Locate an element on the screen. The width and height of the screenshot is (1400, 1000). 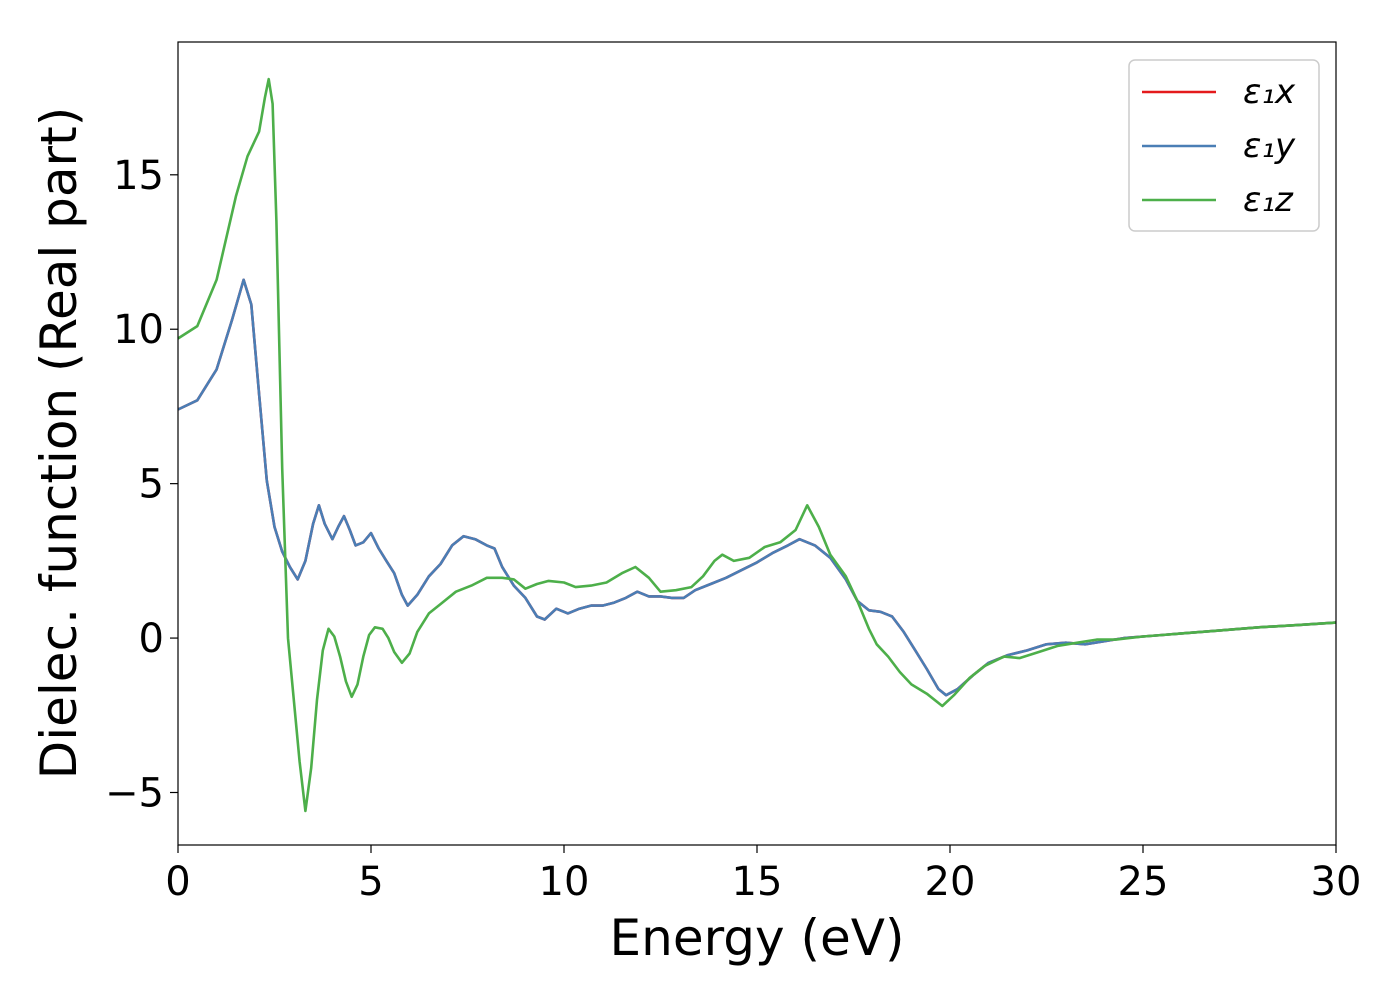
x-tick-label: 25 is located at coordinates (1143, 882).